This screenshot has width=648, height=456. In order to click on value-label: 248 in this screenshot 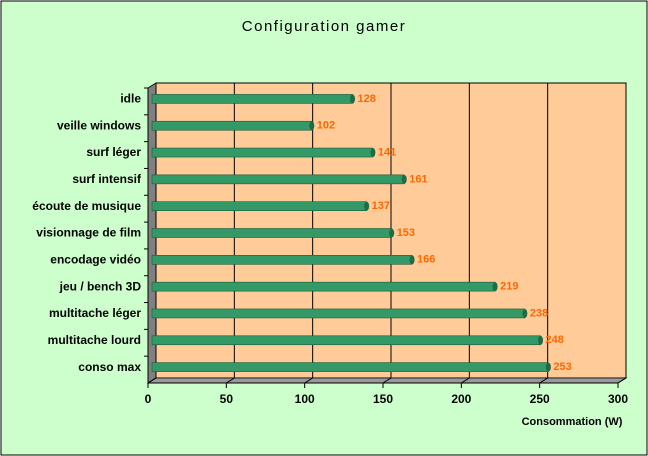, I will do `click(555, 340)`.